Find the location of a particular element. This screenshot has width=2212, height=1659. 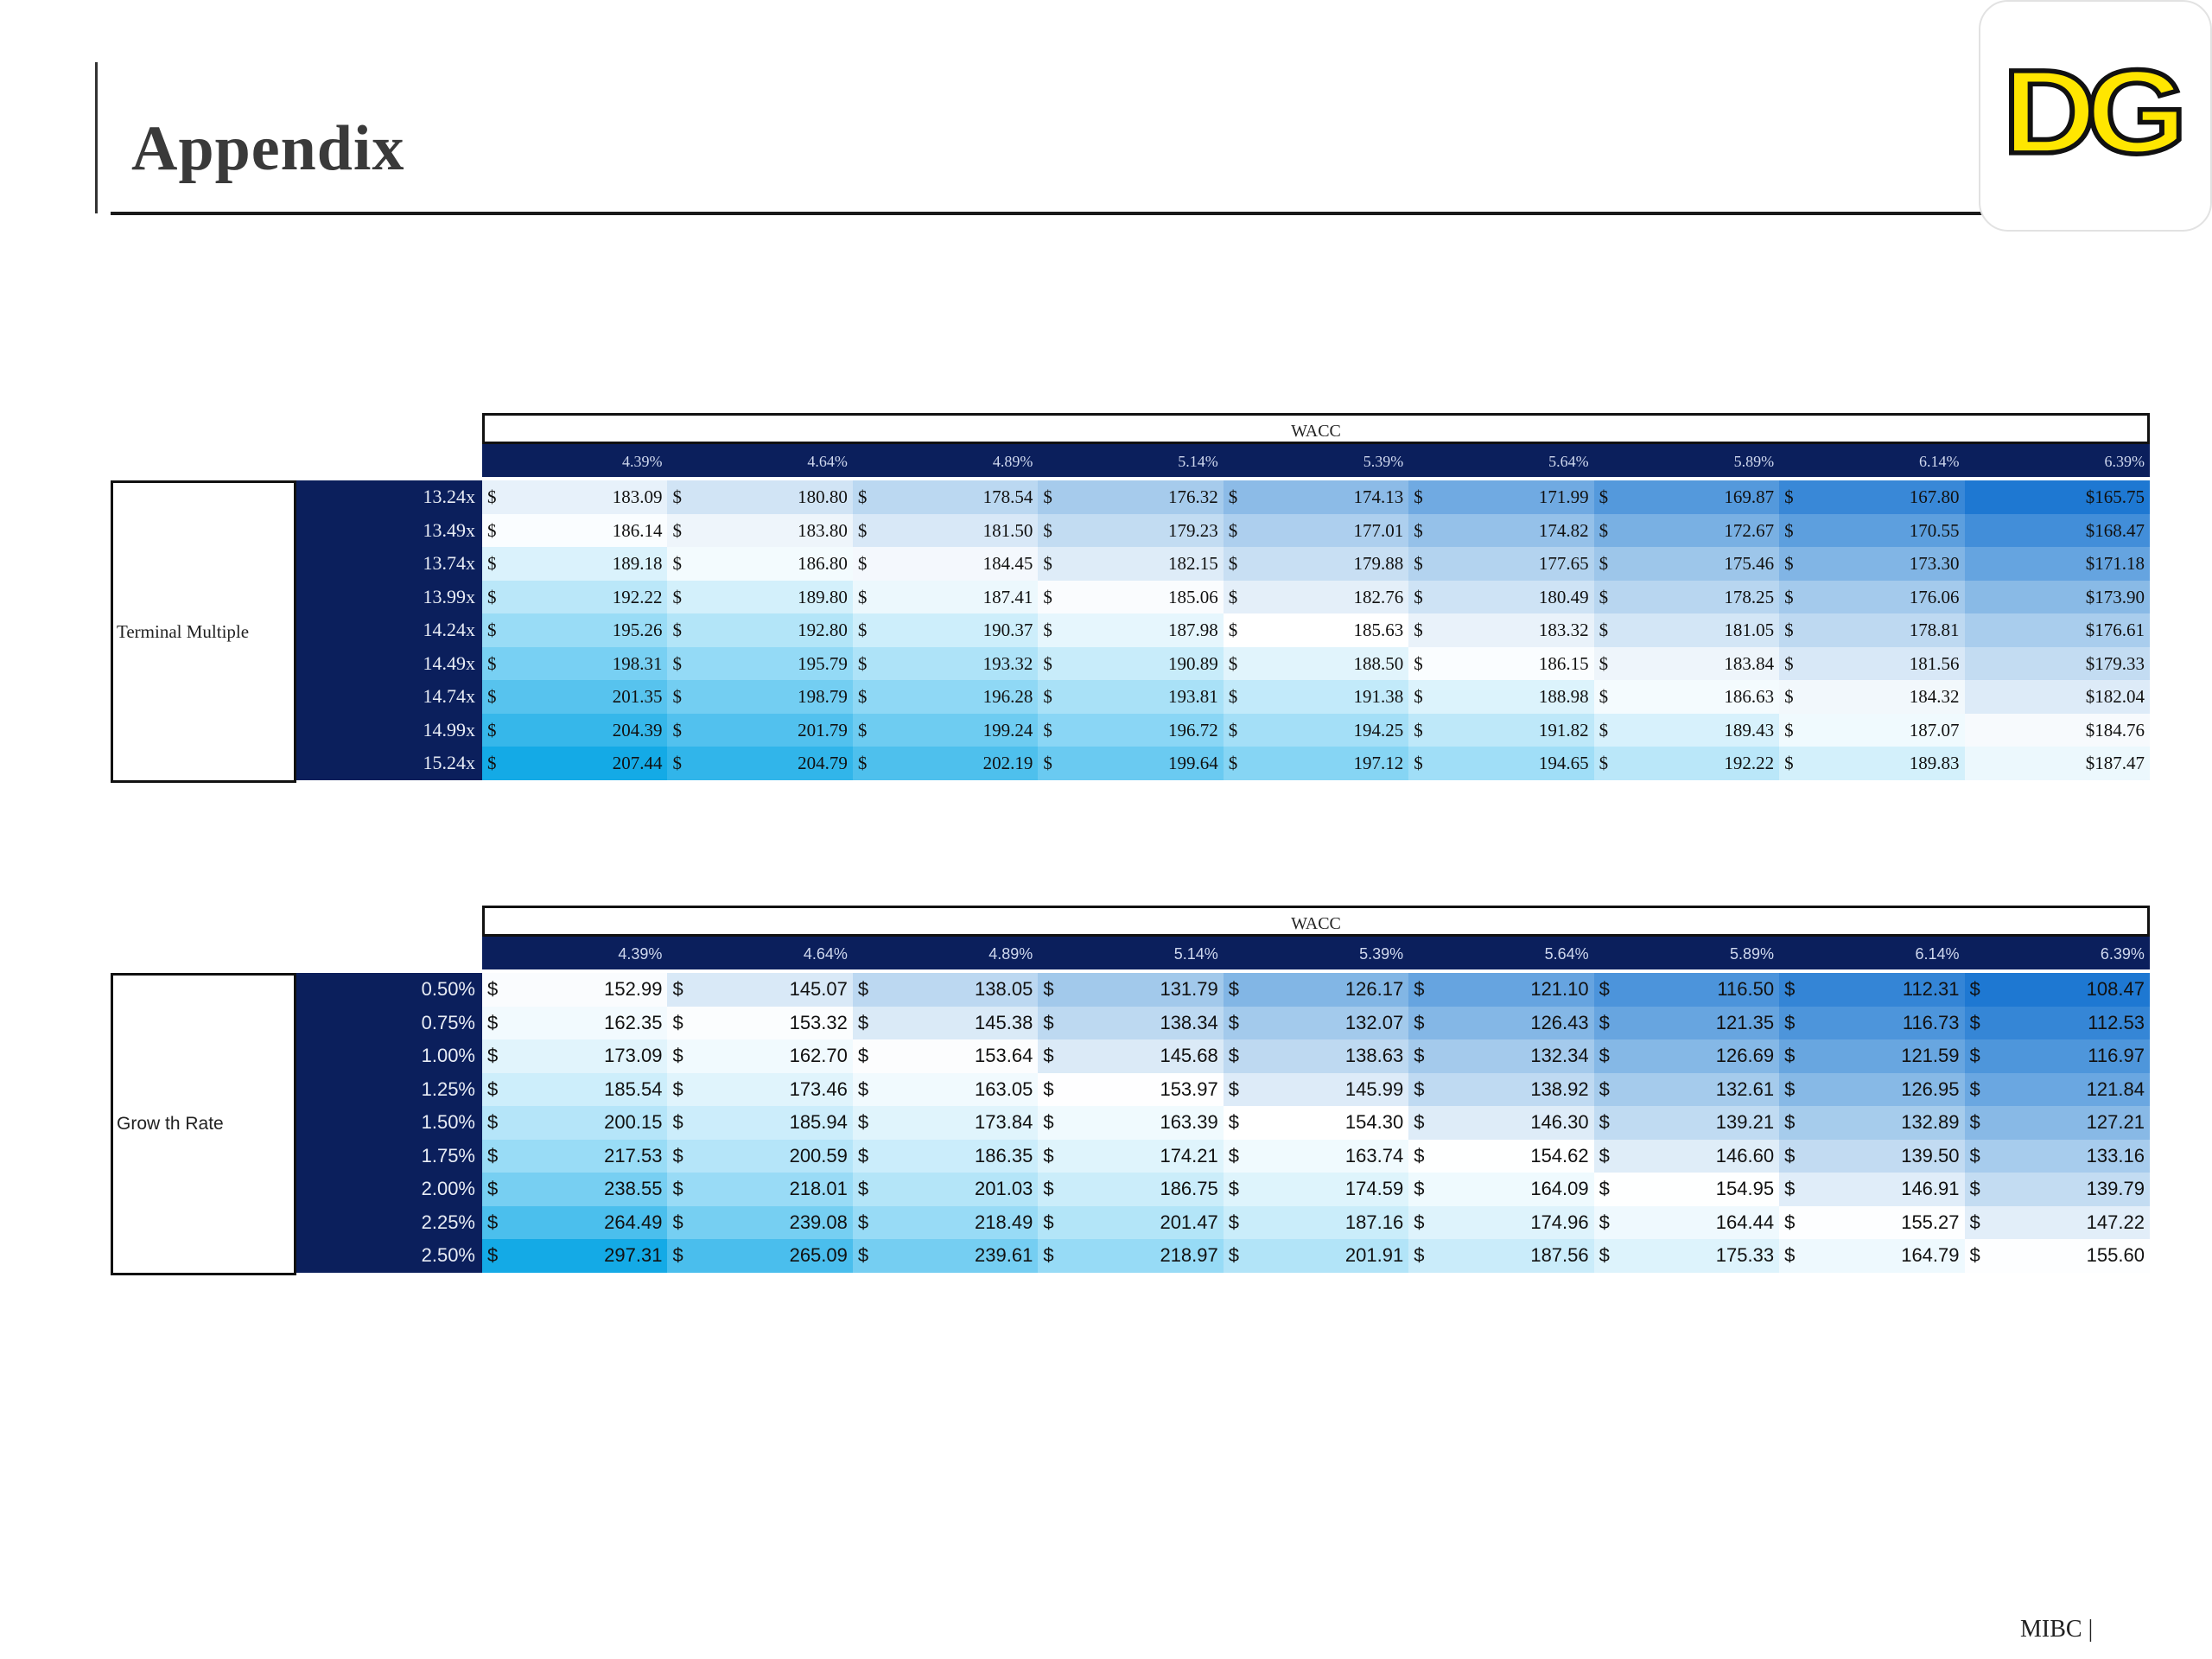

value-cell: $204.39 is located at coordinates (575, 730).